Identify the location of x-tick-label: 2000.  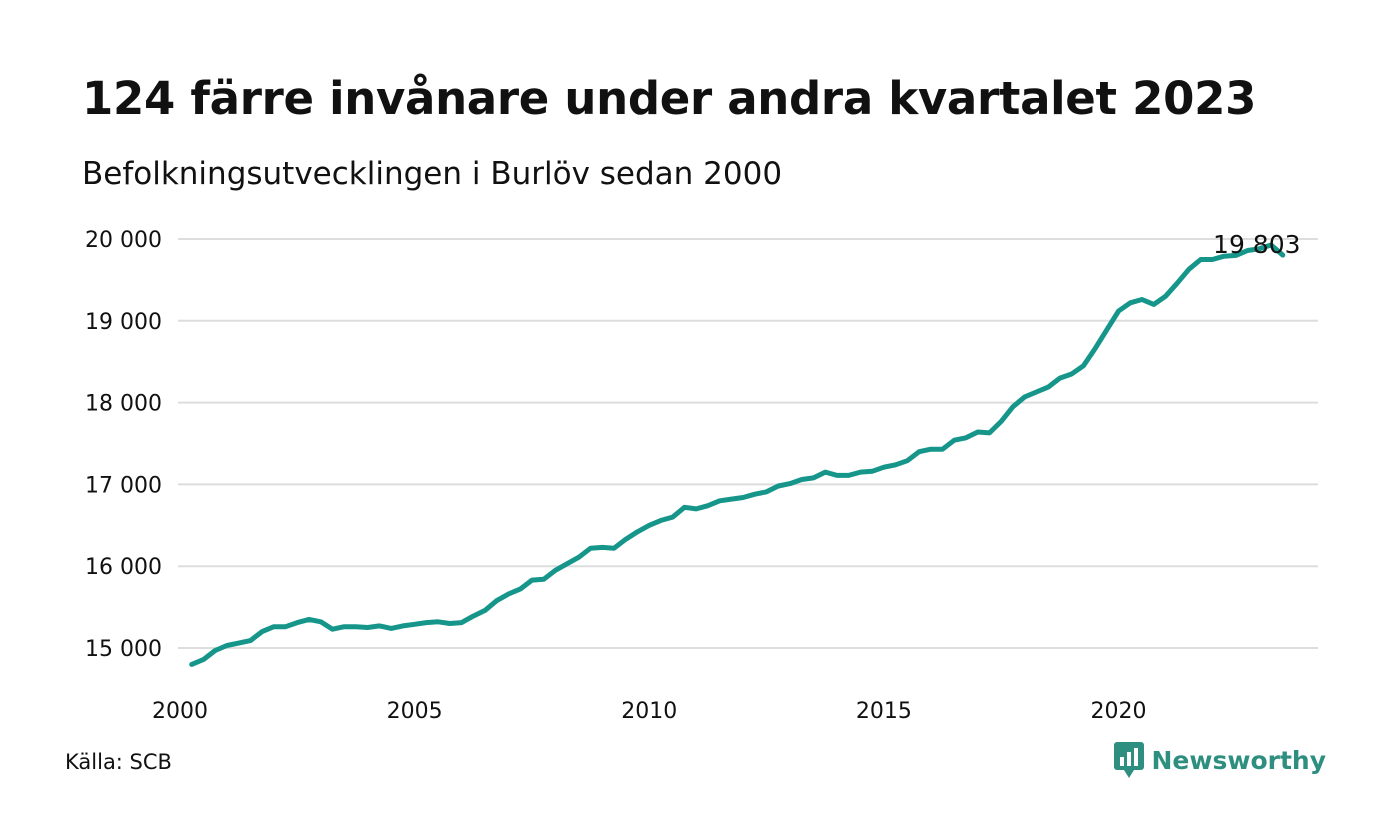
(180, 711).